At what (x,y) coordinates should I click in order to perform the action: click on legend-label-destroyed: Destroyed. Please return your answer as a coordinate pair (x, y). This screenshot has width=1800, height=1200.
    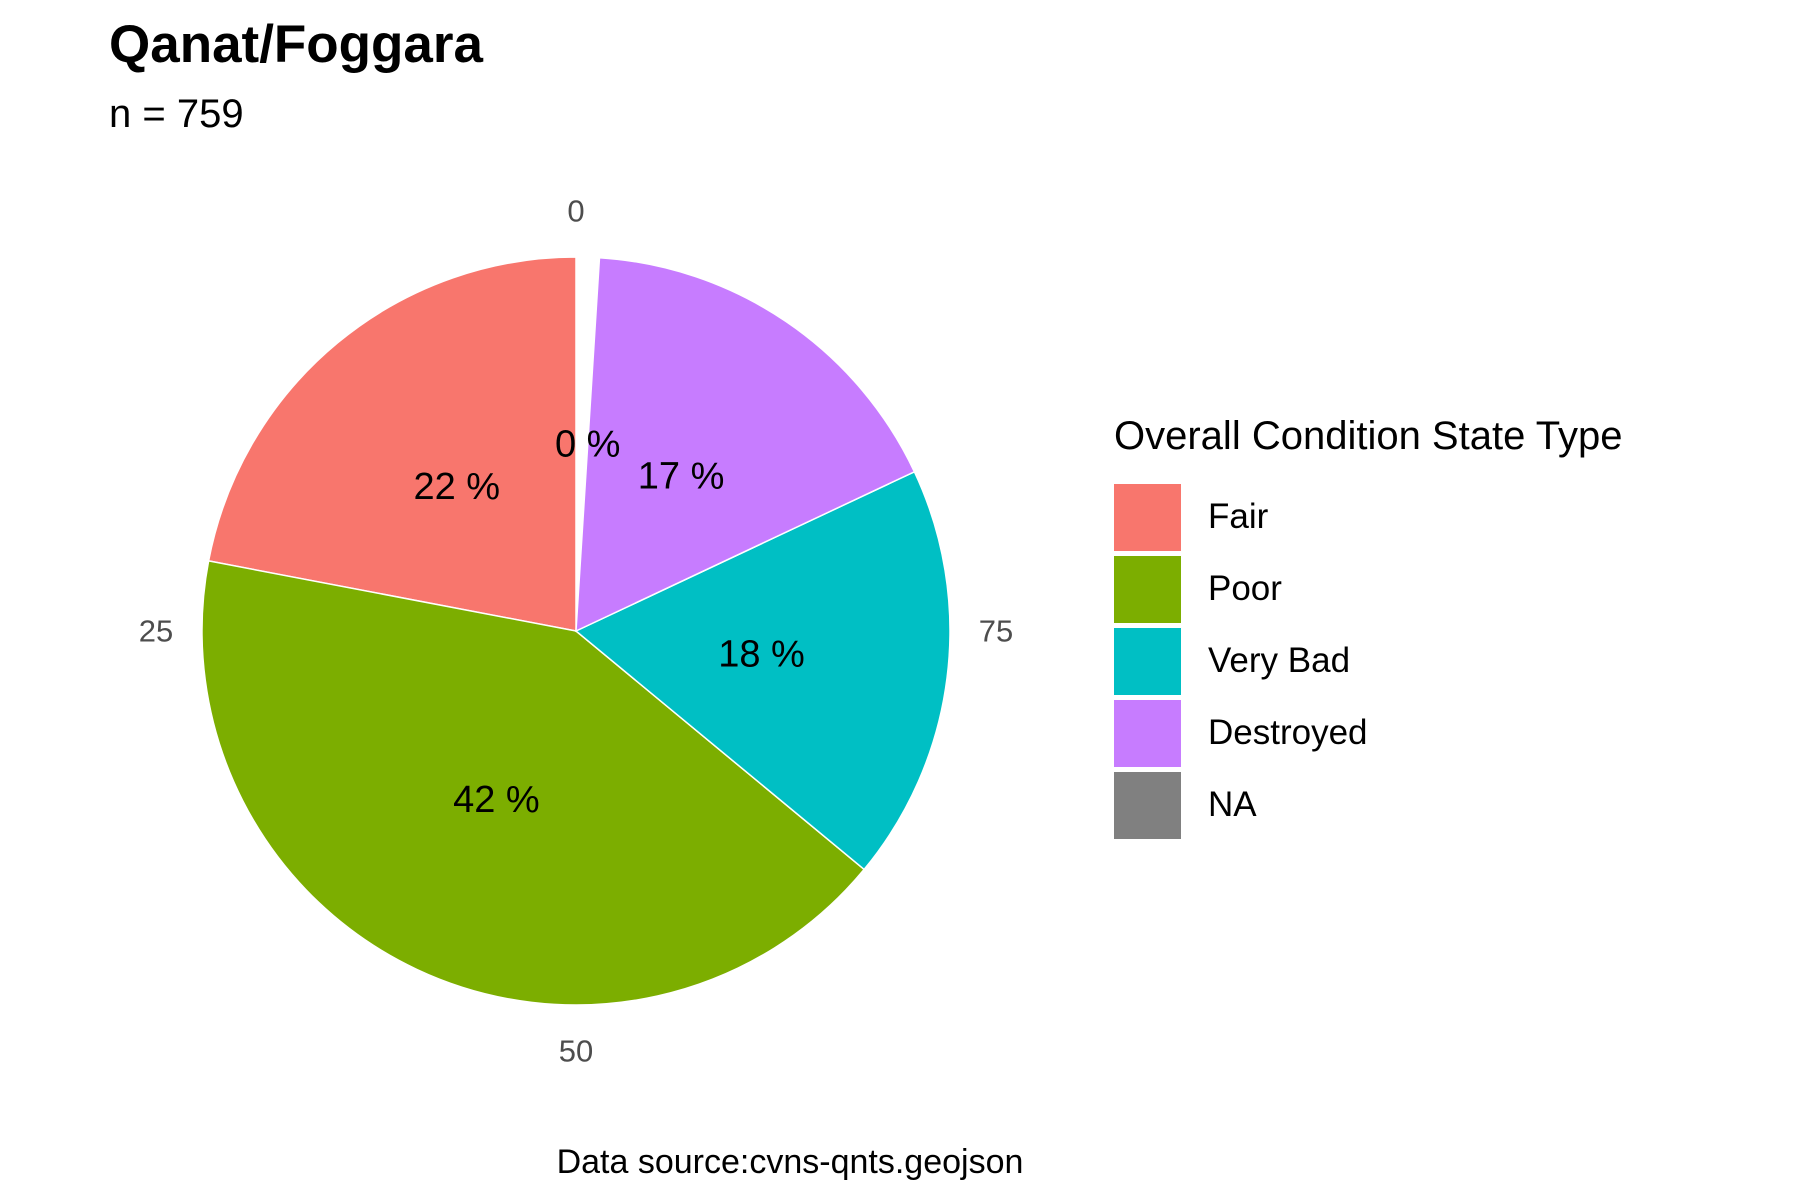
    Looking at the image, I should click on (1288, 732).